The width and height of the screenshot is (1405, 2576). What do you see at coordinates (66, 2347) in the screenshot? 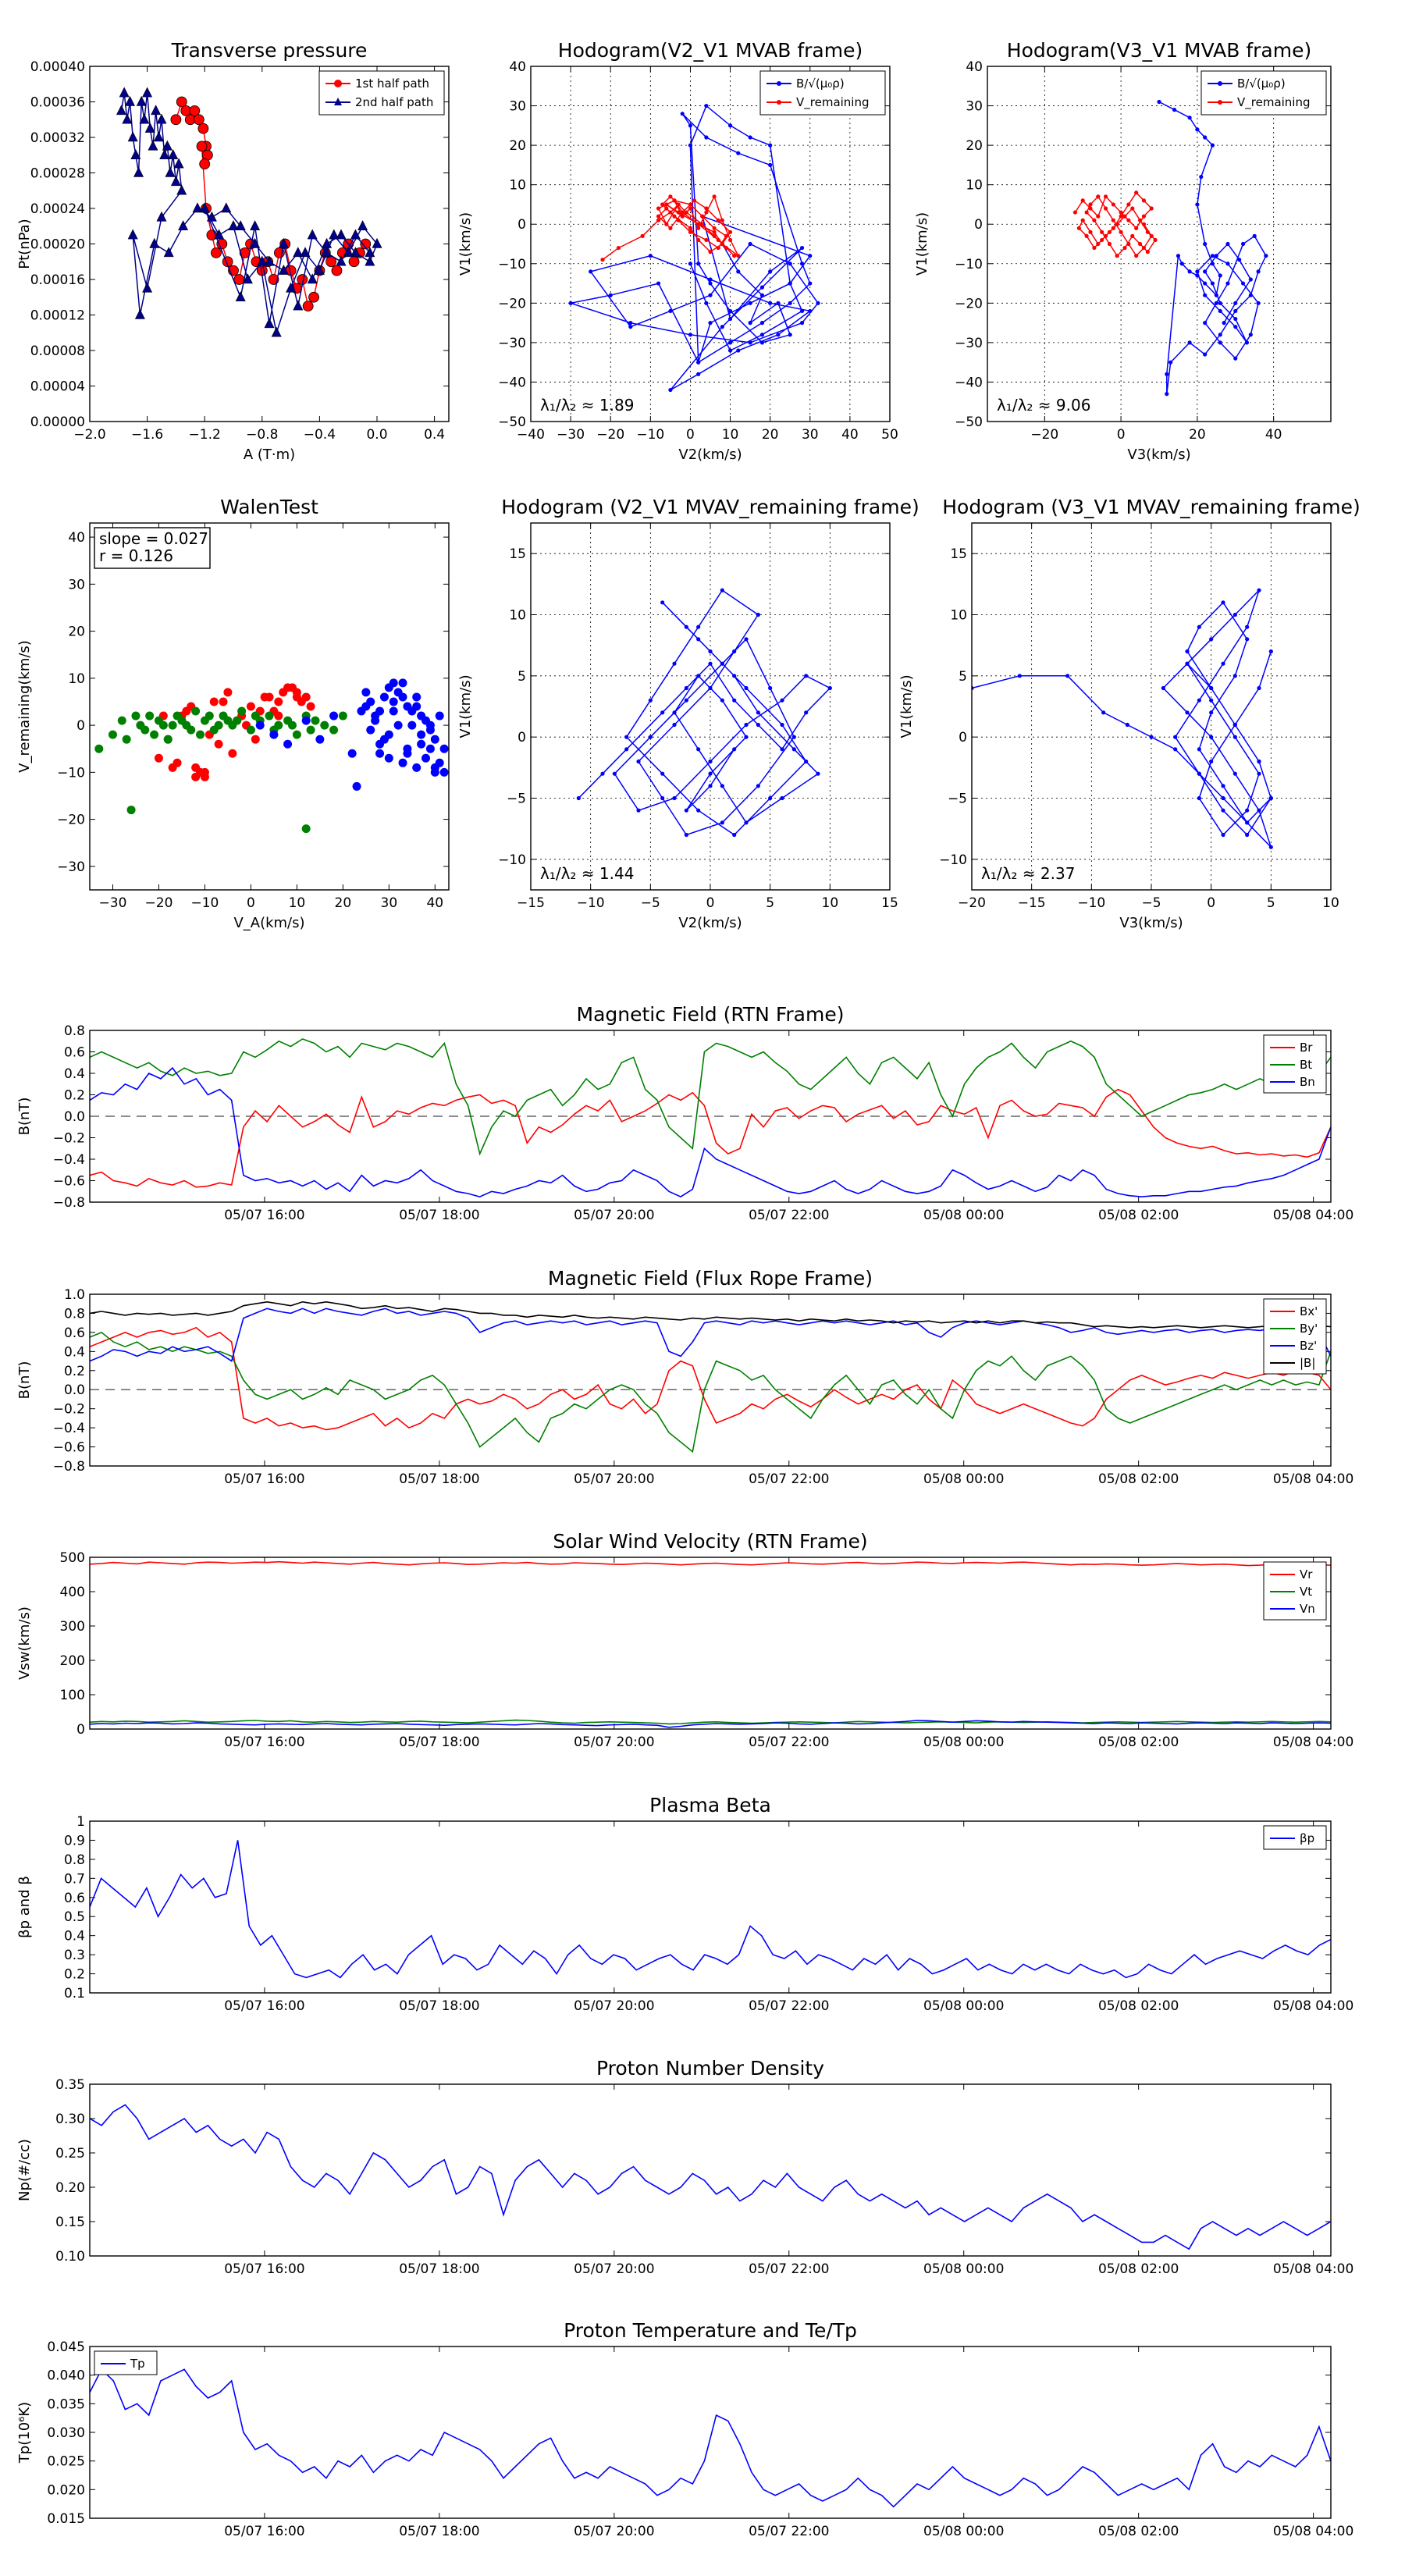
I see `y-tick-label: 0.045` at bounding box center [66, 2347].